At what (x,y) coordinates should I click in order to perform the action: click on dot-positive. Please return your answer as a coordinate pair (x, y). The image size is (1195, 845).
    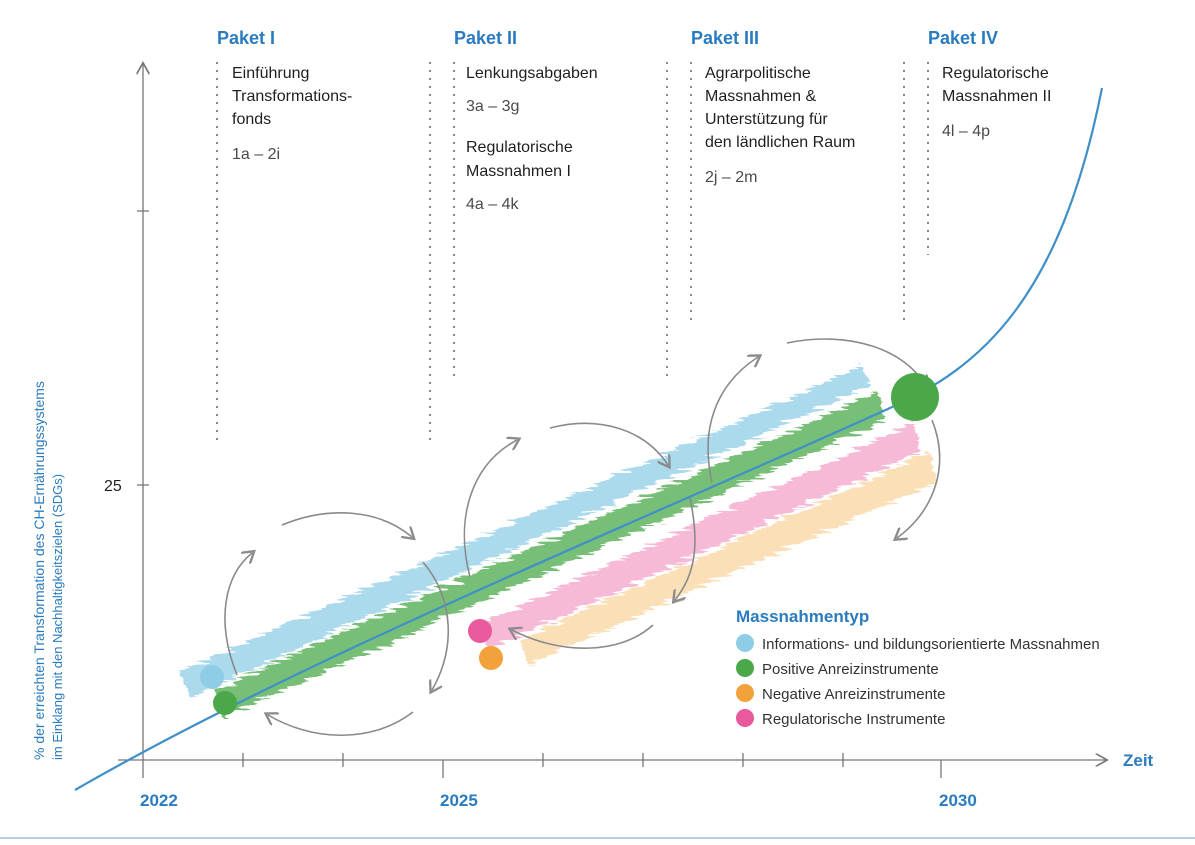
    Looking at the image, I should click on (225, 703).